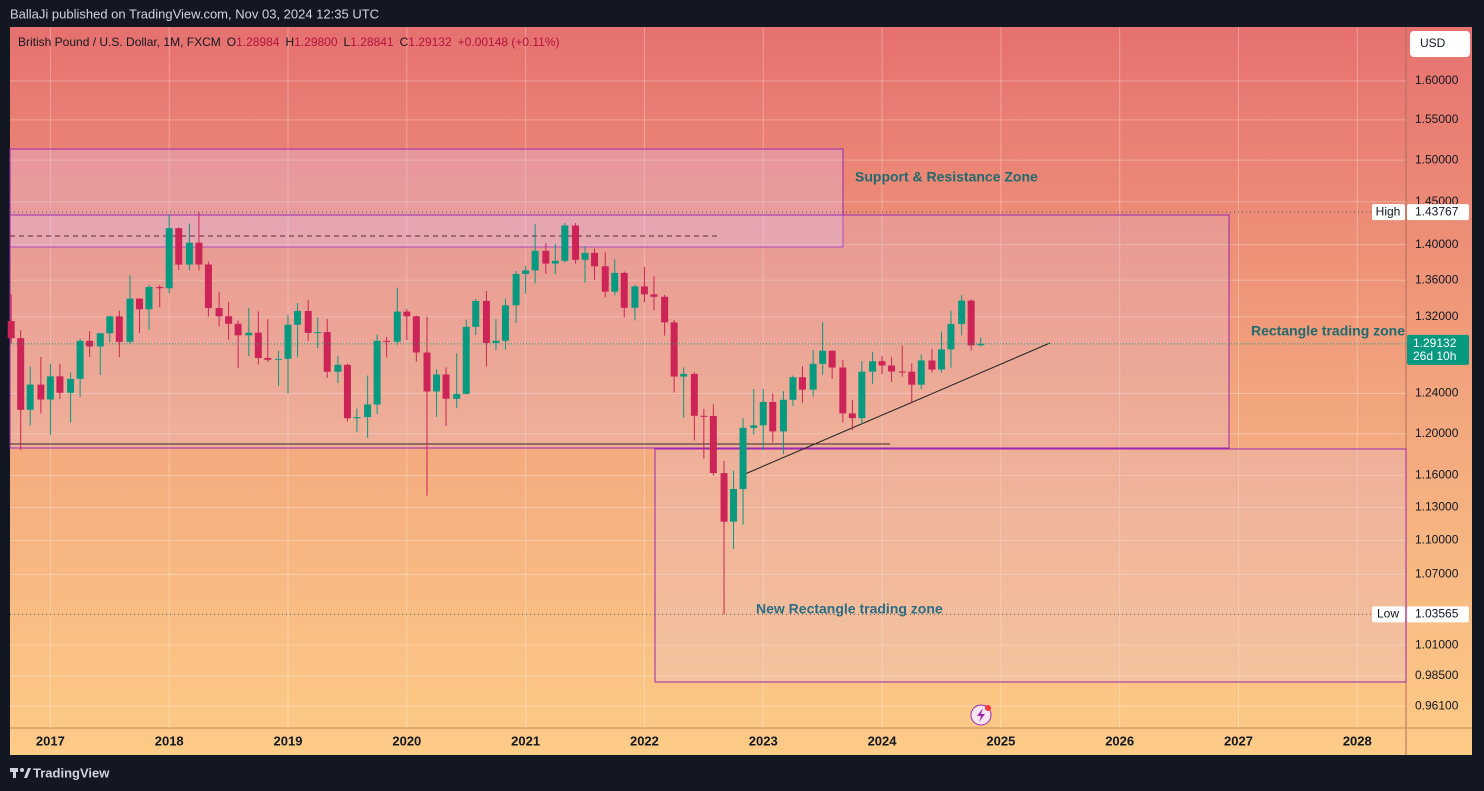 The width and height of the screenshot is (1484, 791). What do you see at coordinates (71, 772) in the screenshot?
I see `brand: TradingView` at bounding box center [71, 772].